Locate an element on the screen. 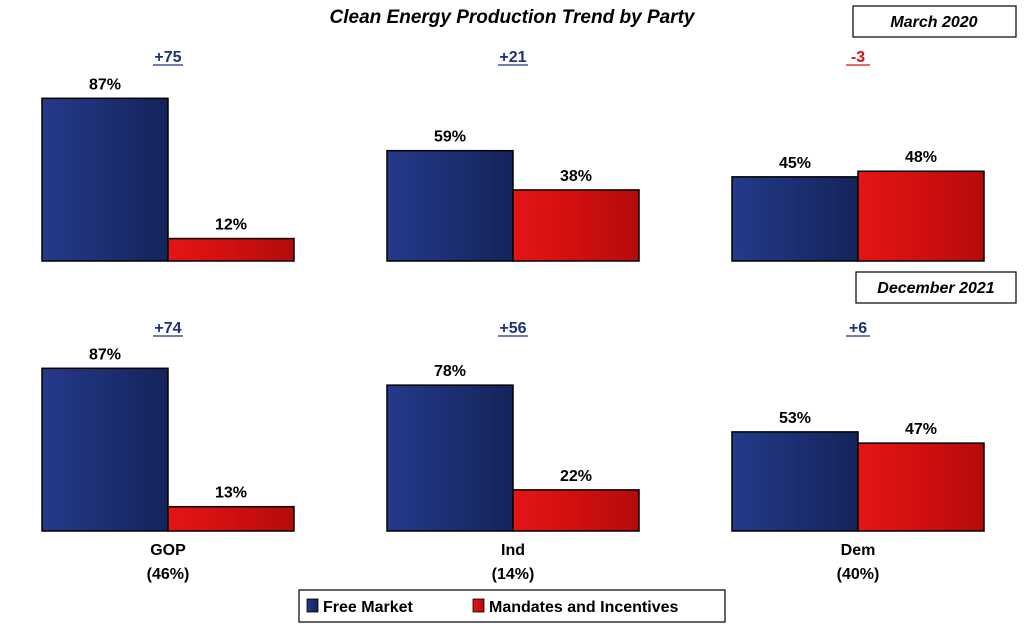  legend-label-mandates: Mandates and Incentives is located at coordinates (583, 607).